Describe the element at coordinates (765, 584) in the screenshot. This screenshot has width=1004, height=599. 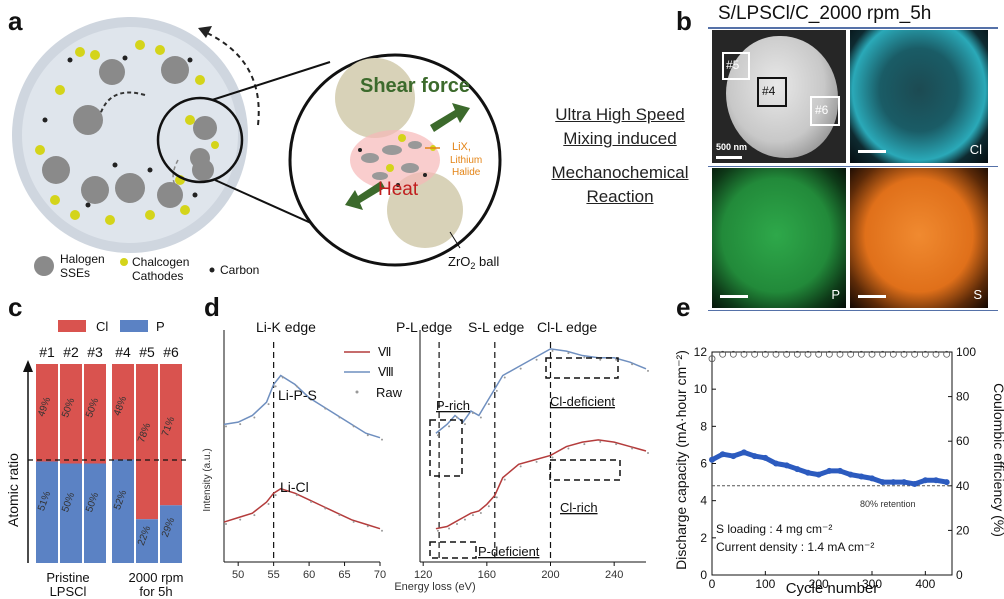
I see `e-x-tick-label-1: 100` at that location.